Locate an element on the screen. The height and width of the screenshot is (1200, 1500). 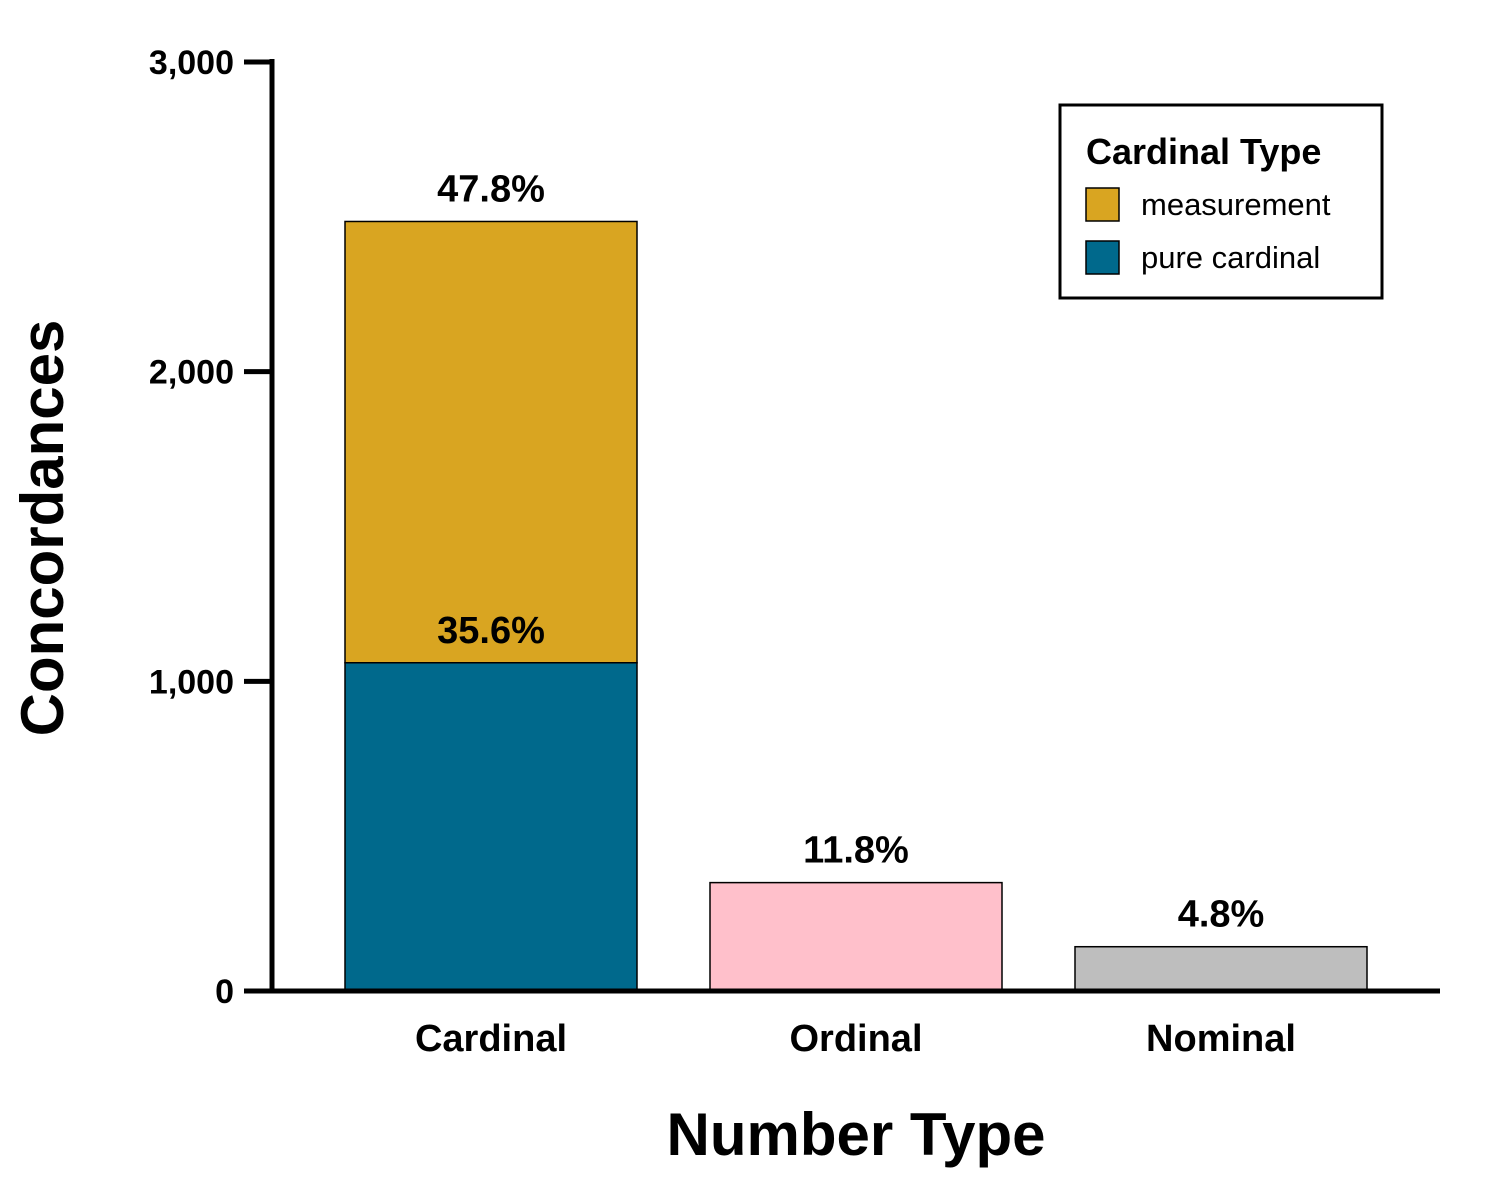
data-label-cardinal-0: 35.6% is located at coordinates (491, 631).